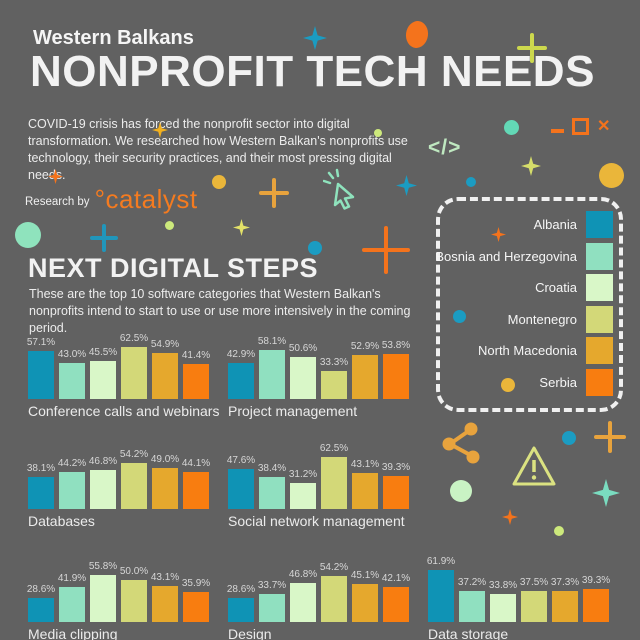 Image resolution: width=640 pixels, height=640 pixels. I want to click on bar-bosnia-and-herzegovina: 33.7%, so click(272, 600).